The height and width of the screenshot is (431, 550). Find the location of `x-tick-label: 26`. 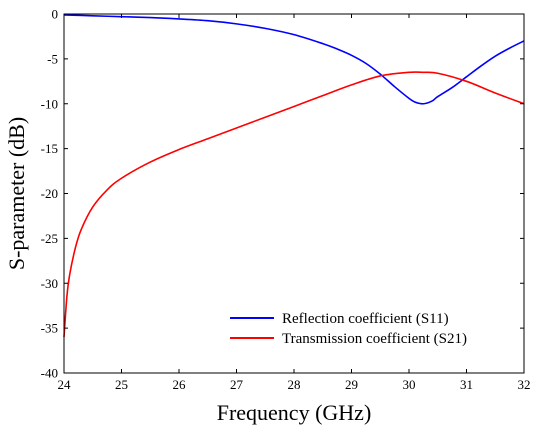

x-tick-label: 26 is located at coordinates (180, 384).